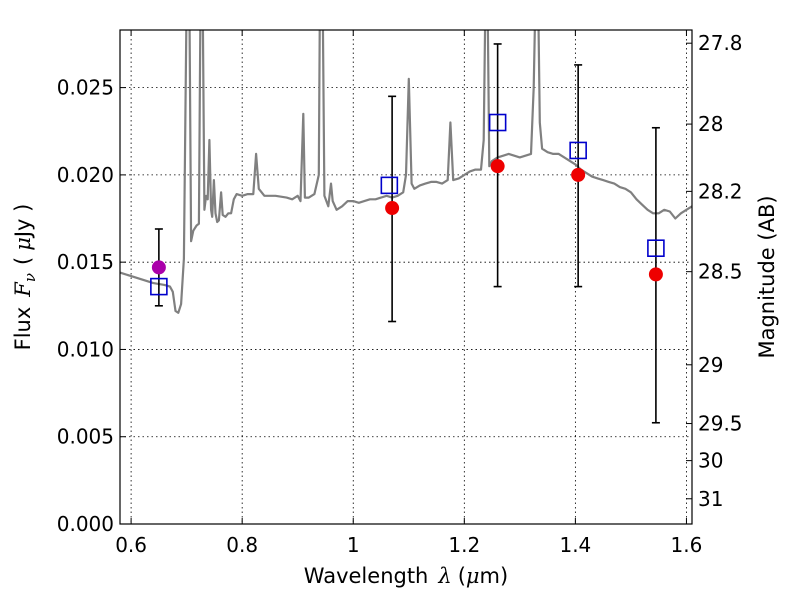 The width and height of the screenshot is (800, 600). Describe the element at coordinates (767, 276) in the screenshot. I see `y2-axis-title: Magnitude (AB)` at that location.